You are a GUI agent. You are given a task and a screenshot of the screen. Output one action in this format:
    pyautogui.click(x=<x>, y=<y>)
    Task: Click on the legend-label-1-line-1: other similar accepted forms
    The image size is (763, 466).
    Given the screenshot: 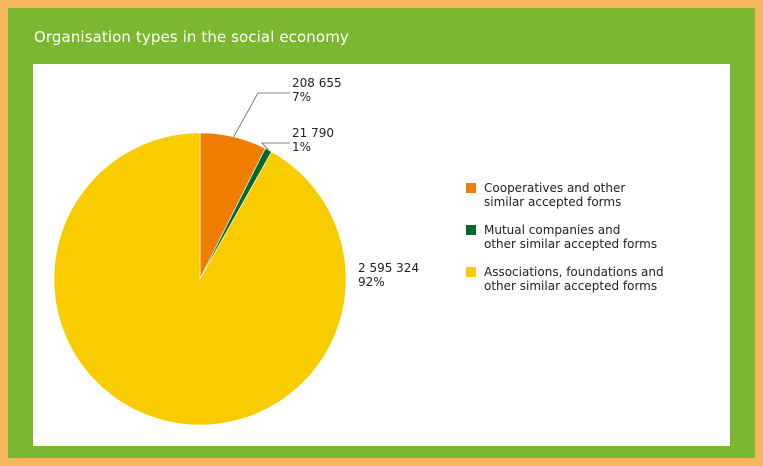 What is the action you would take?
    pyautogui.click(x=570, y=244)
    